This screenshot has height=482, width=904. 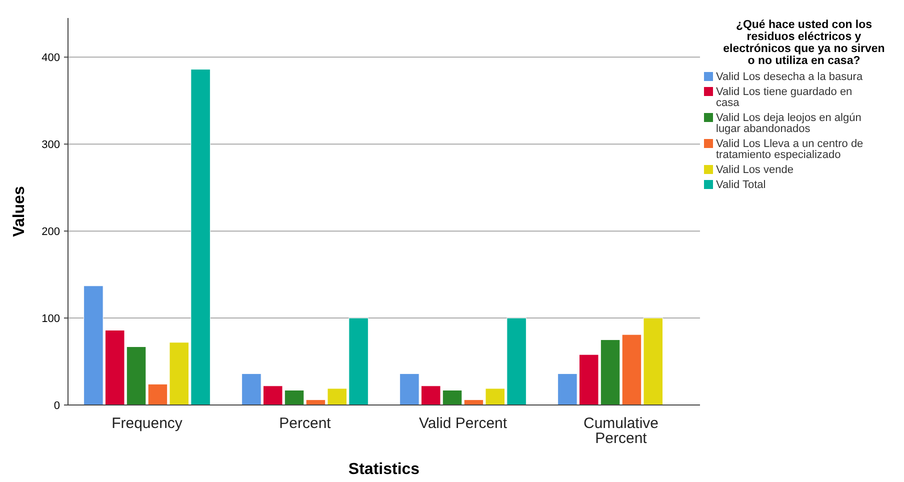 What do you see at coordinates (463, 423) in the screenshot?
I see `x-tick-label: Valid Percent` at bounding box center [463, 423].